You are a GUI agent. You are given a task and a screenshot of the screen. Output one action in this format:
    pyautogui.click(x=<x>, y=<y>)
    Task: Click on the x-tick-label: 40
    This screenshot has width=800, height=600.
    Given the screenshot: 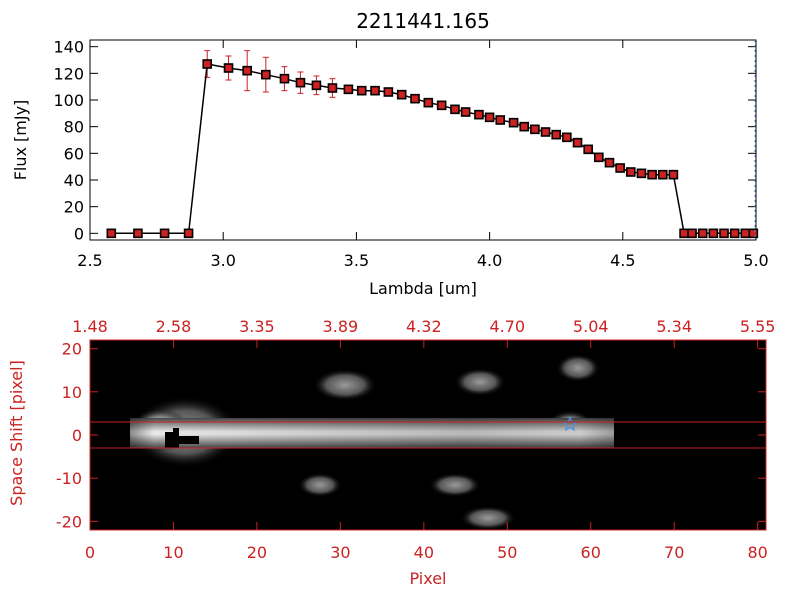 What is the action you would take?
    pyautogui.click(x=424, y=552)
    